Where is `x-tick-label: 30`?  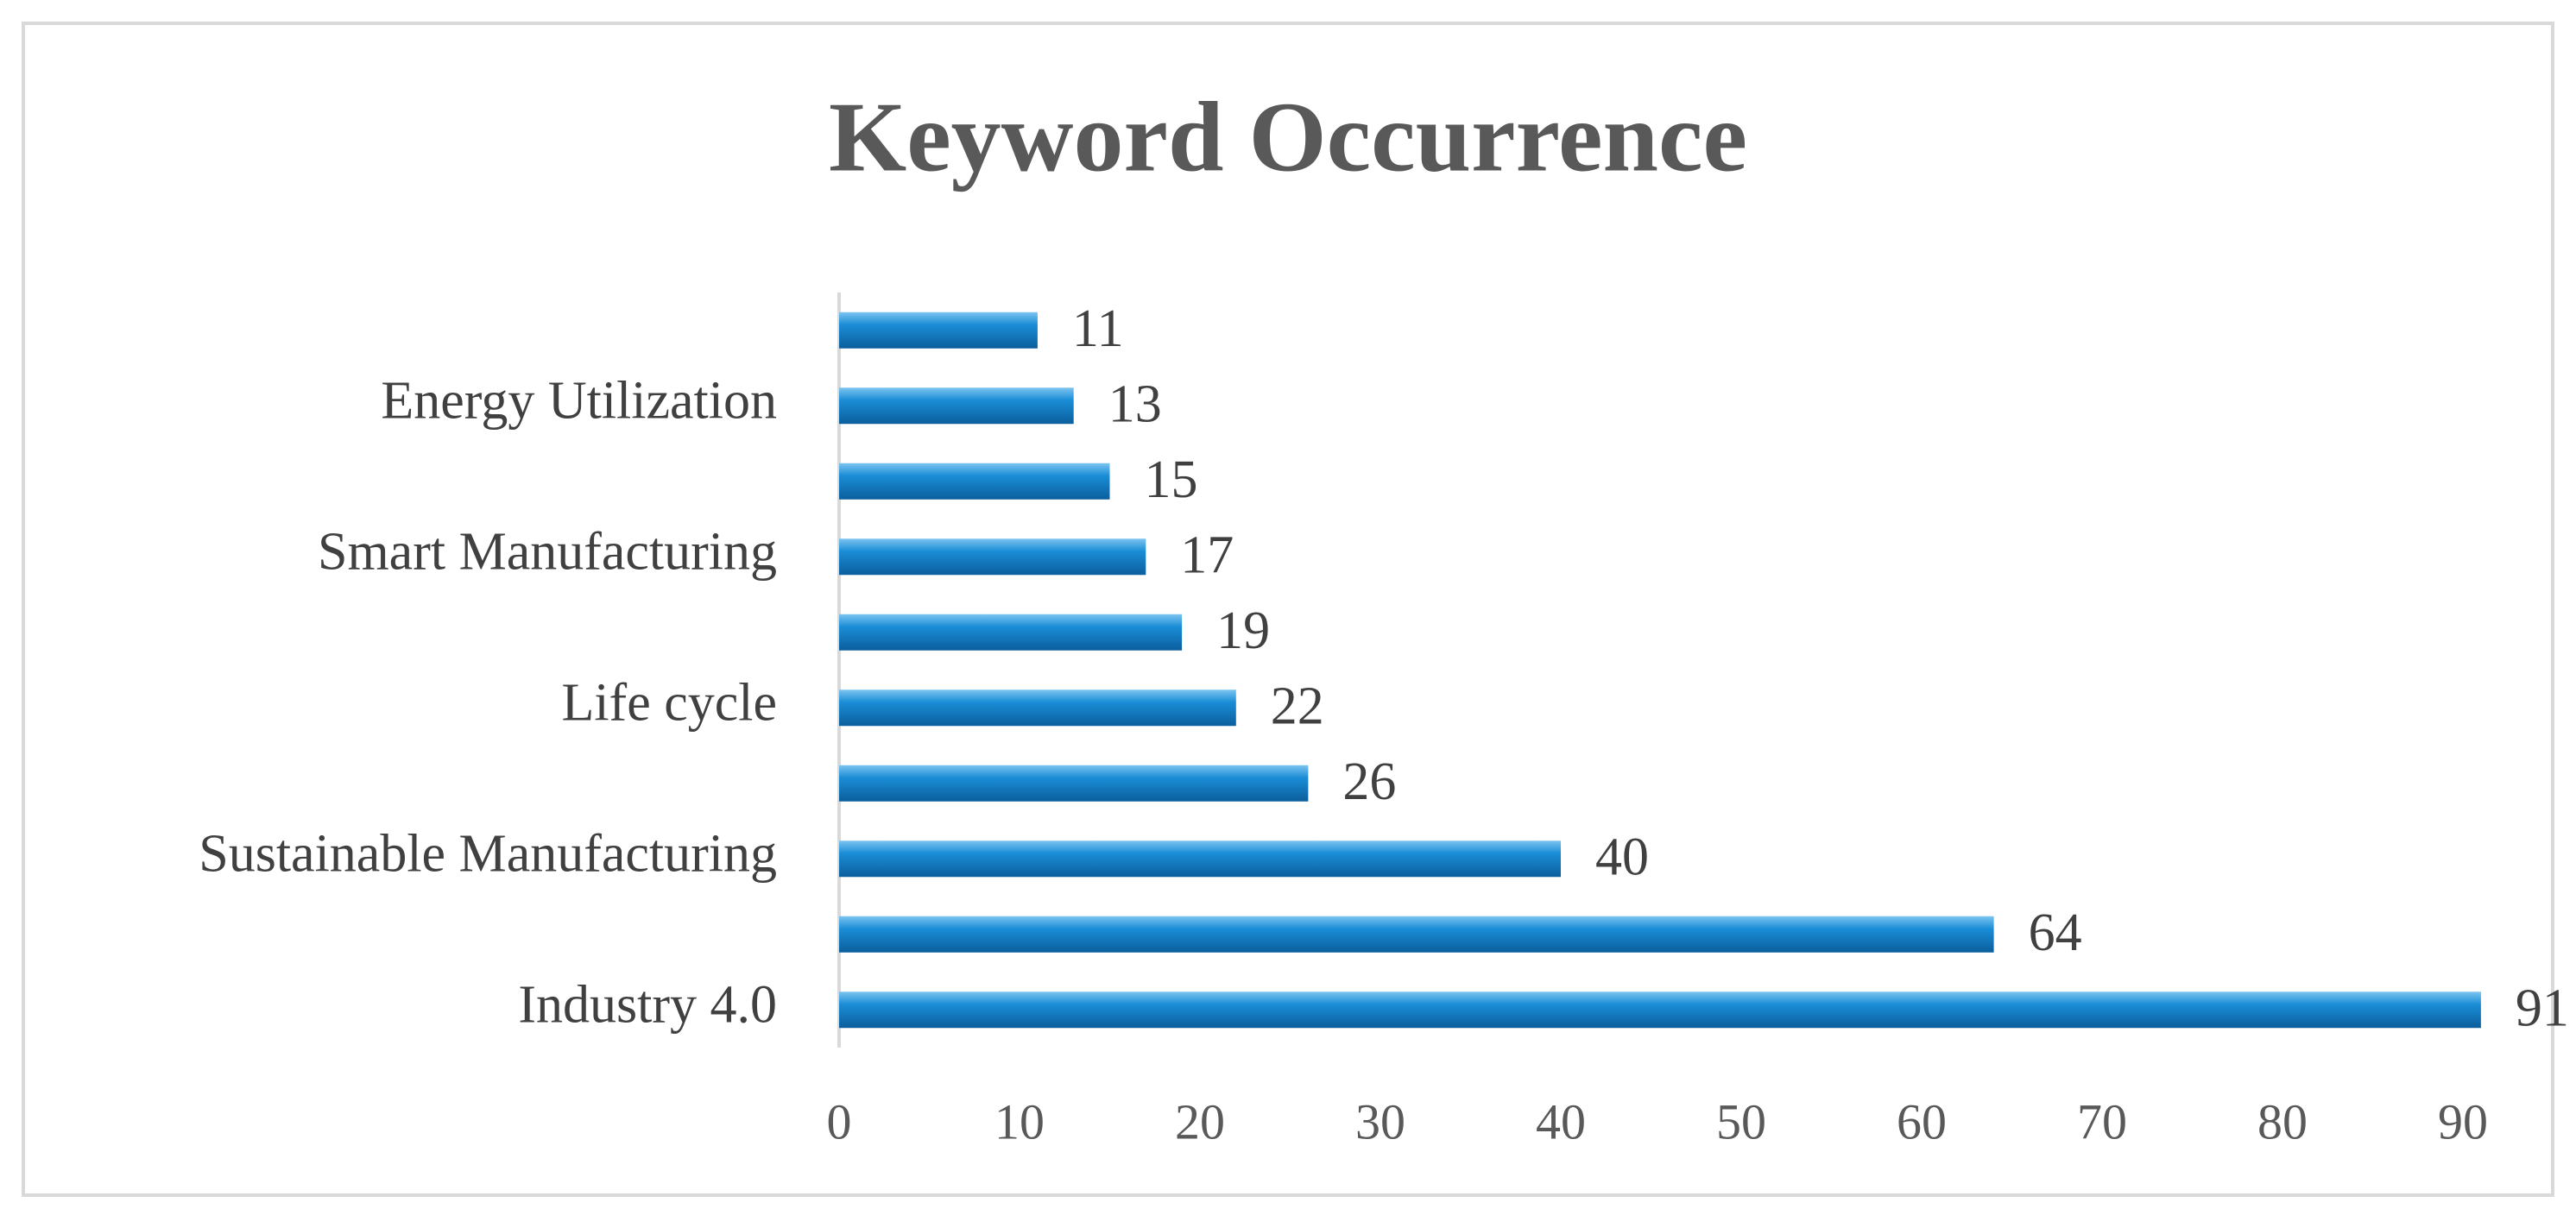 x-tick-label: 30 is located at coordinates (1380, 1121).